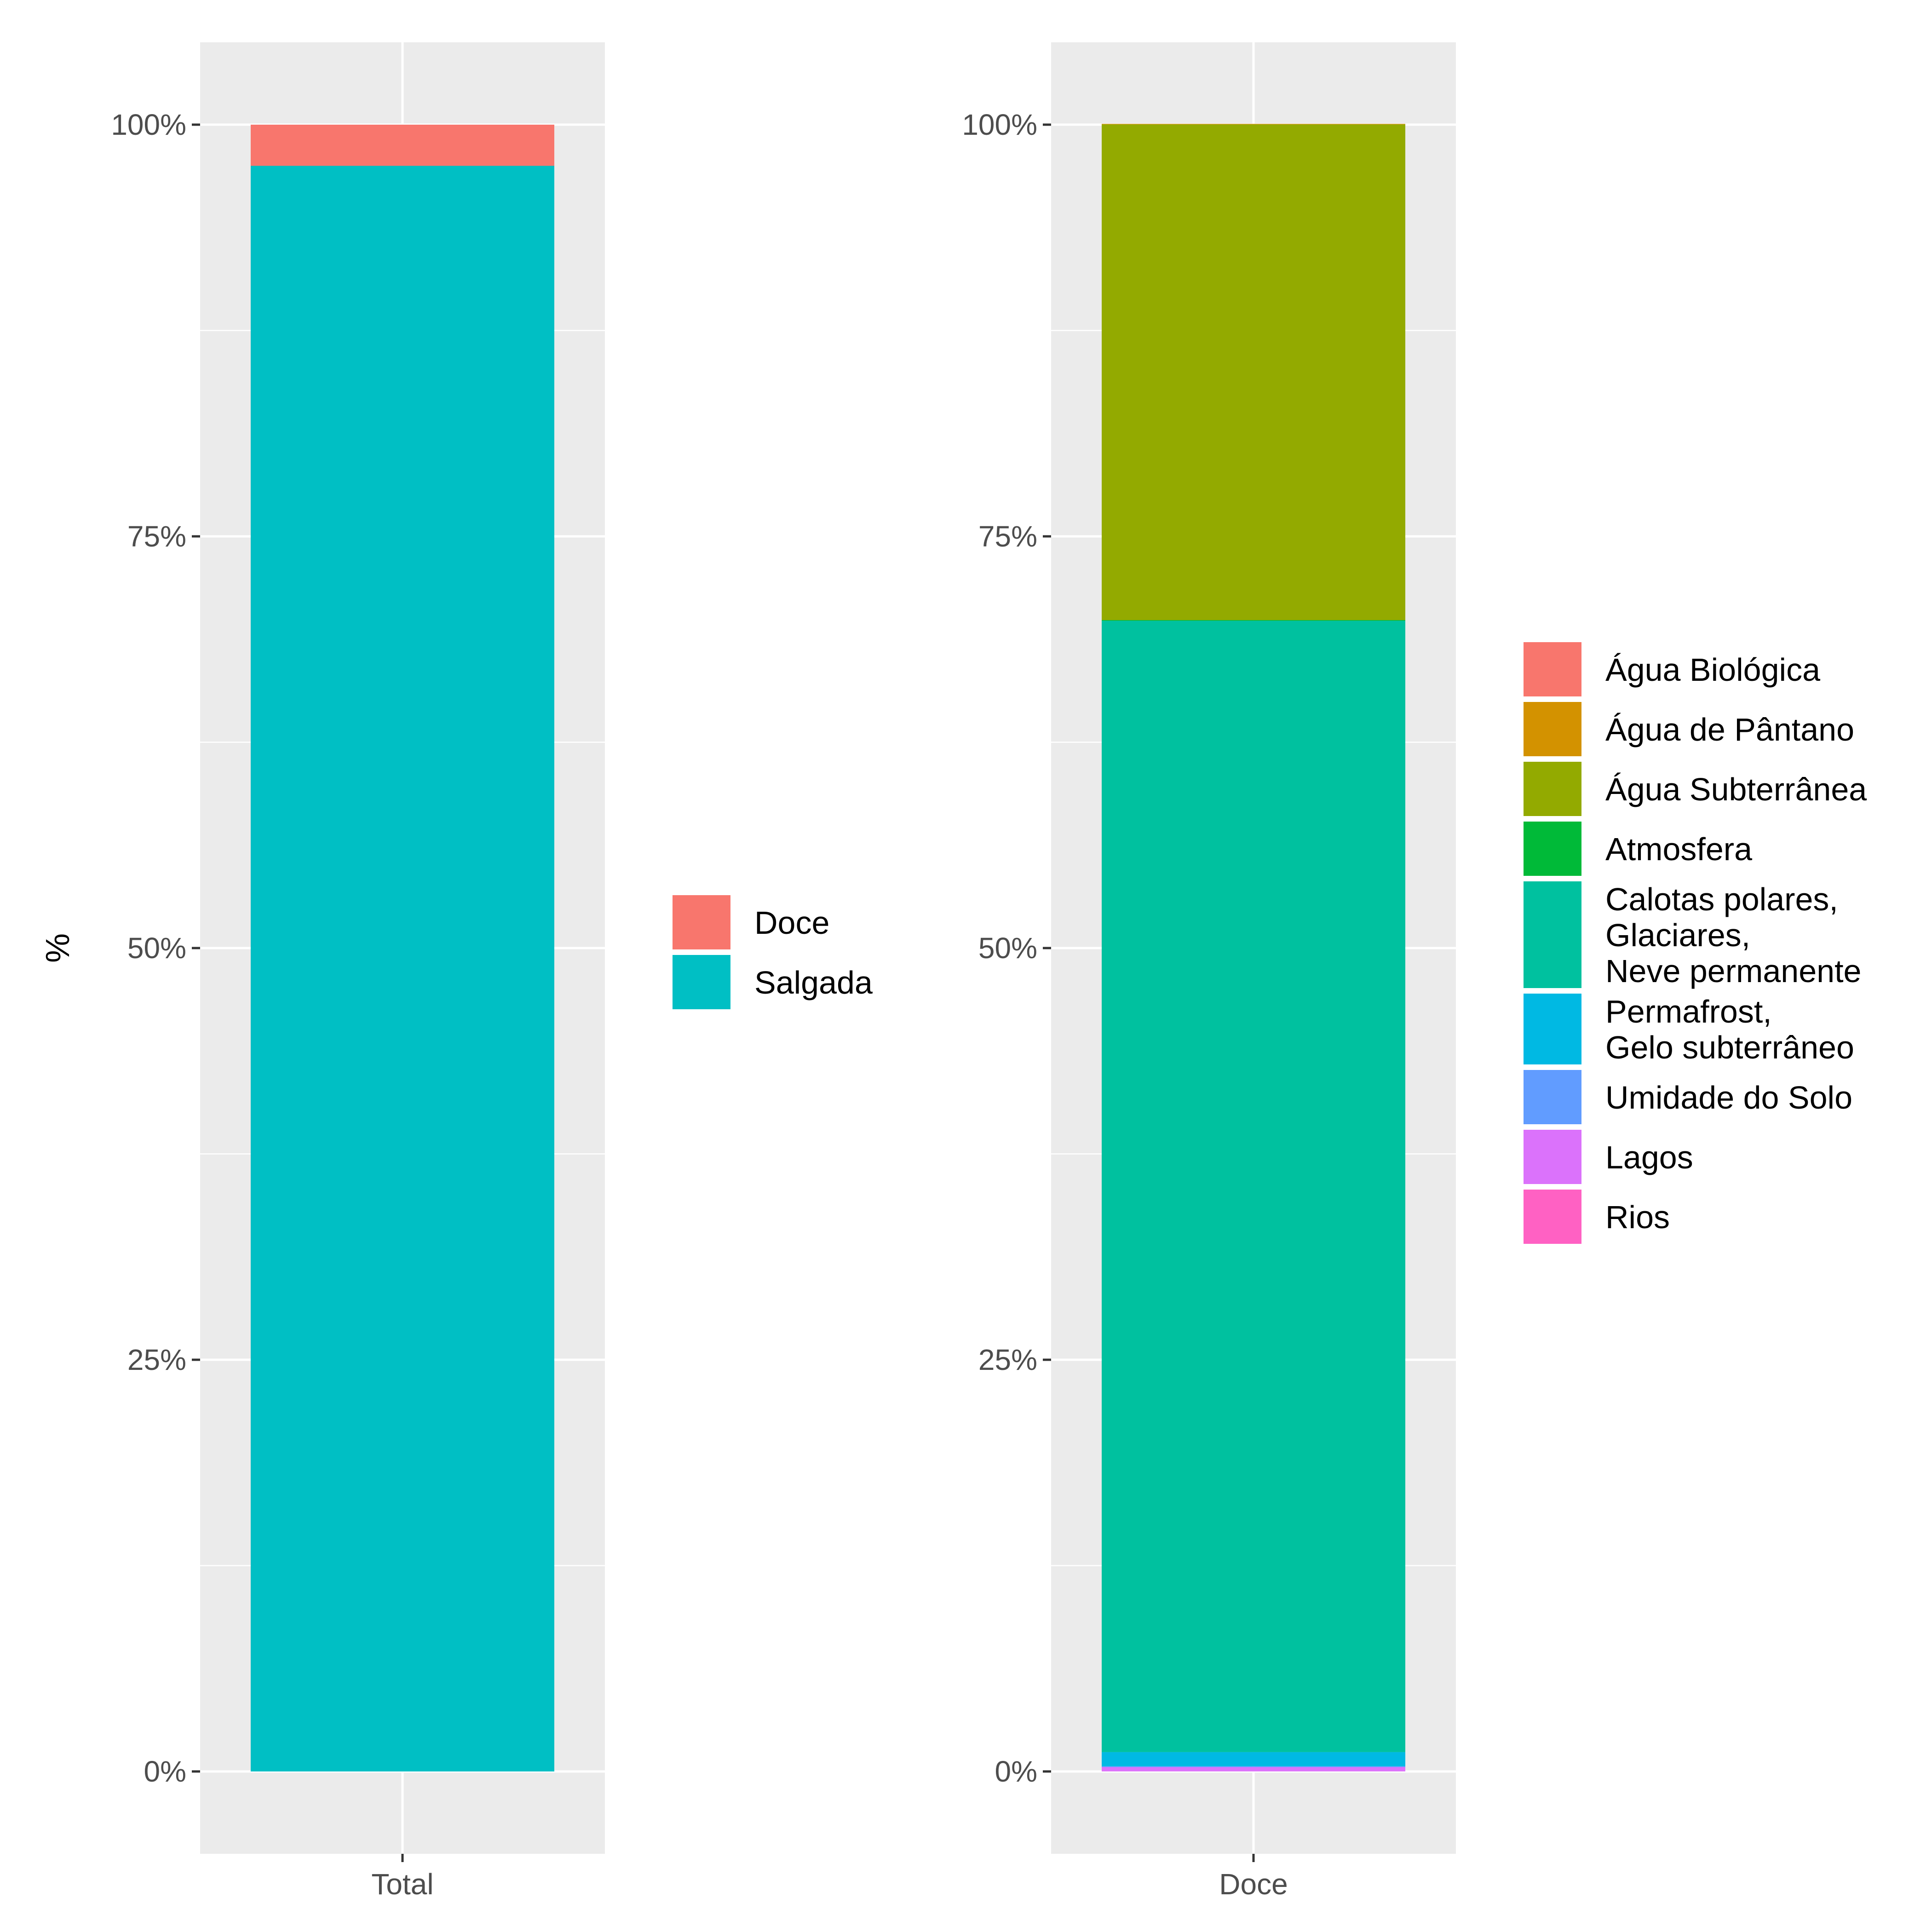 This screenshot has height=1932, width=1932. I want to click on x-tick-label: Total, so click(402, 1884).